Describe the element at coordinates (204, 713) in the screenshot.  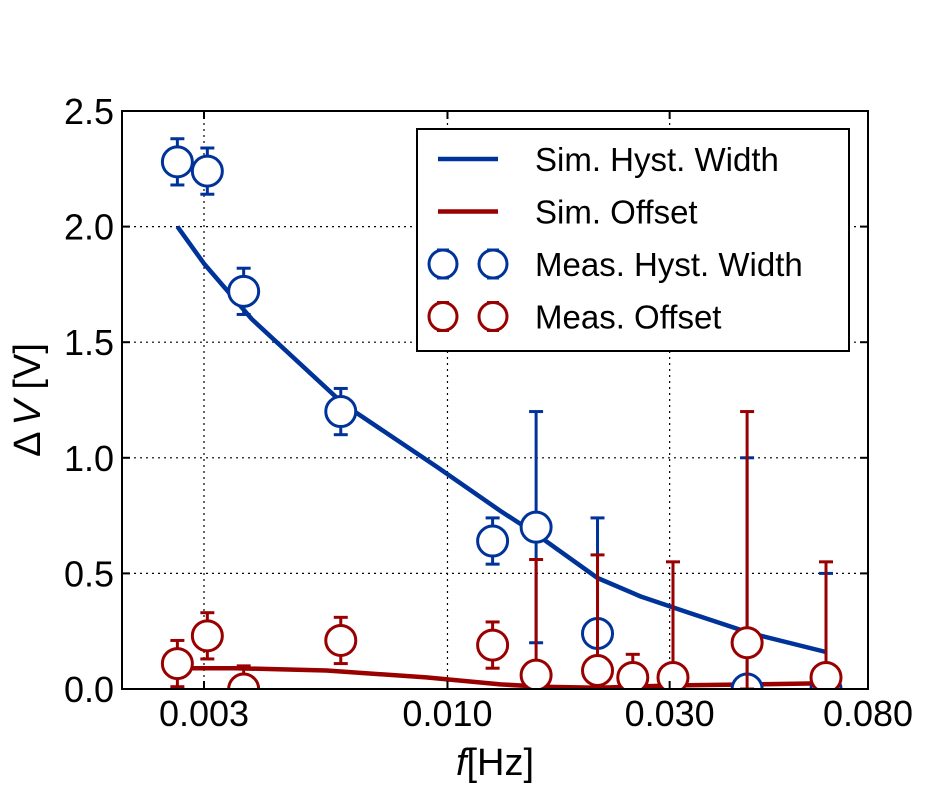
I see `x-tick-label: 0.003` at that location.